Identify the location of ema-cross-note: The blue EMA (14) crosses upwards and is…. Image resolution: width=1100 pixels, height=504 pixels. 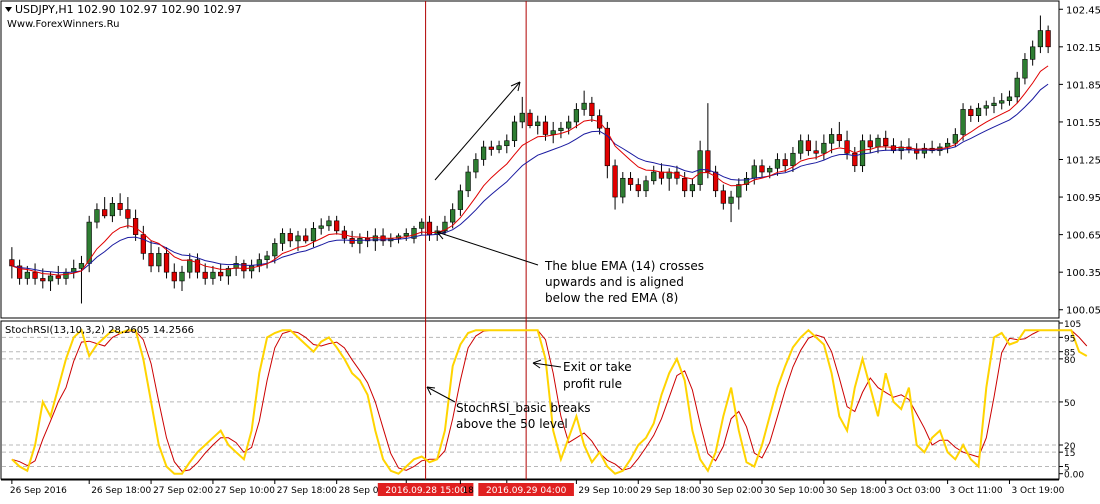
(624, 282).